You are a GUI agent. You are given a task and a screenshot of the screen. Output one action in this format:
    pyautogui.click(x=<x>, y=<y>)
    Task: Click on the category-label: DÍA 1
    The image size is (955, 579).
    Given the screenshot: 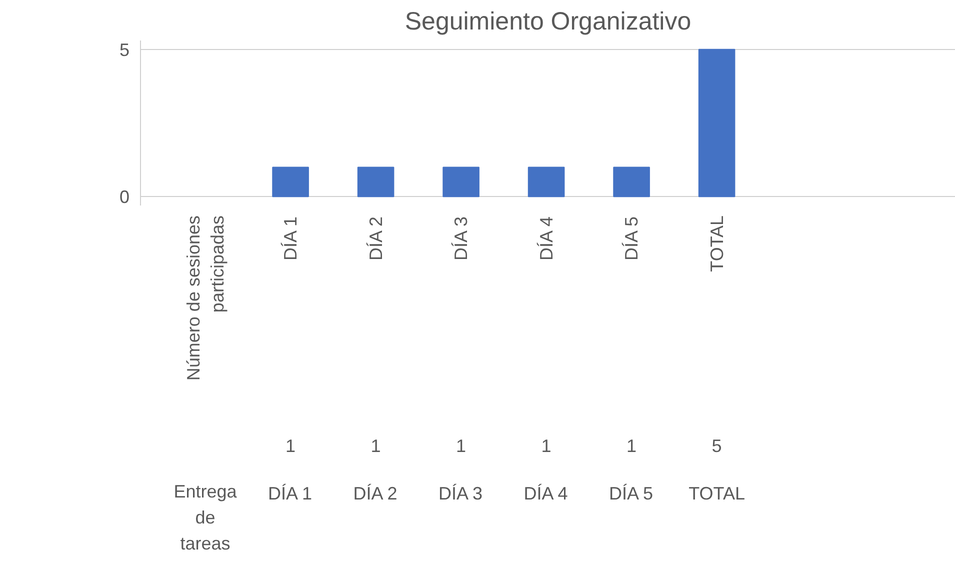 What is the action you would take?
    pyautogui.click(x=290, y=494)
    